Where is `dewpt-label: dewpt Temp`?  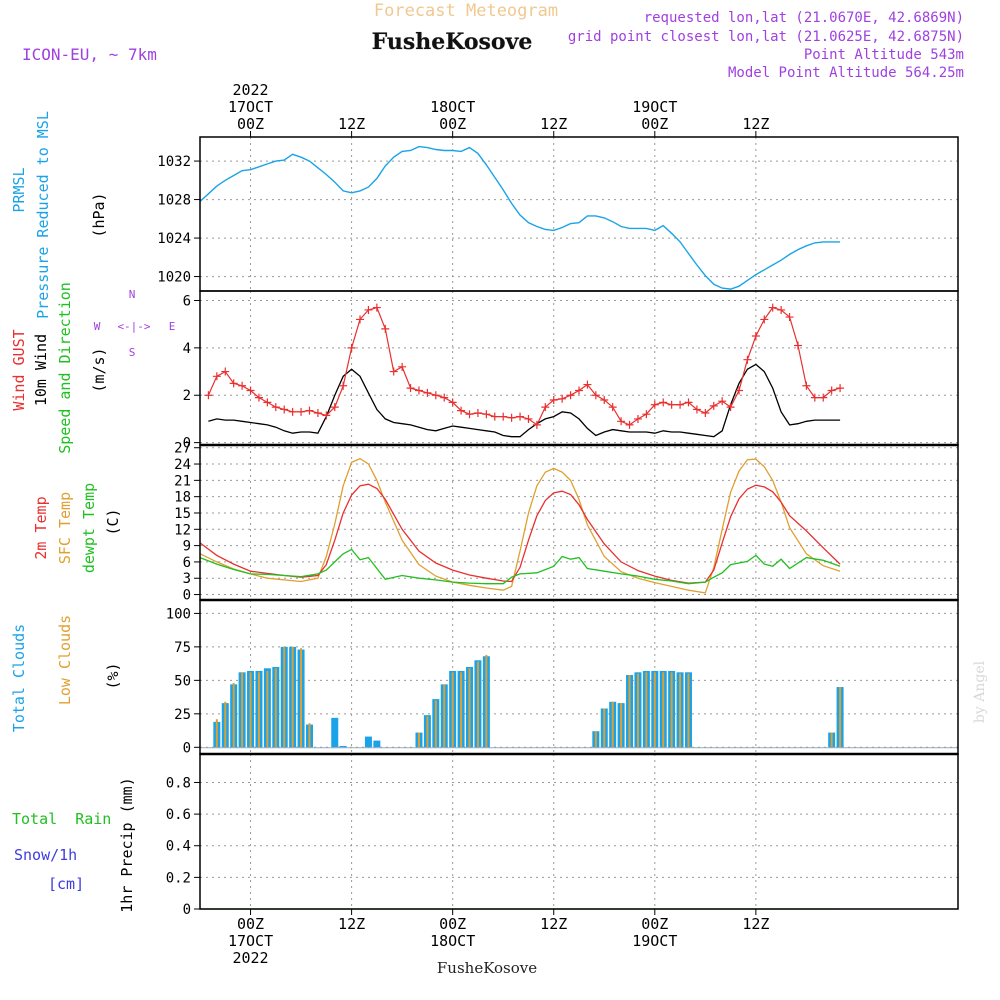
dewpt-label: dewpt Temp is located at coordinates (89, 528).